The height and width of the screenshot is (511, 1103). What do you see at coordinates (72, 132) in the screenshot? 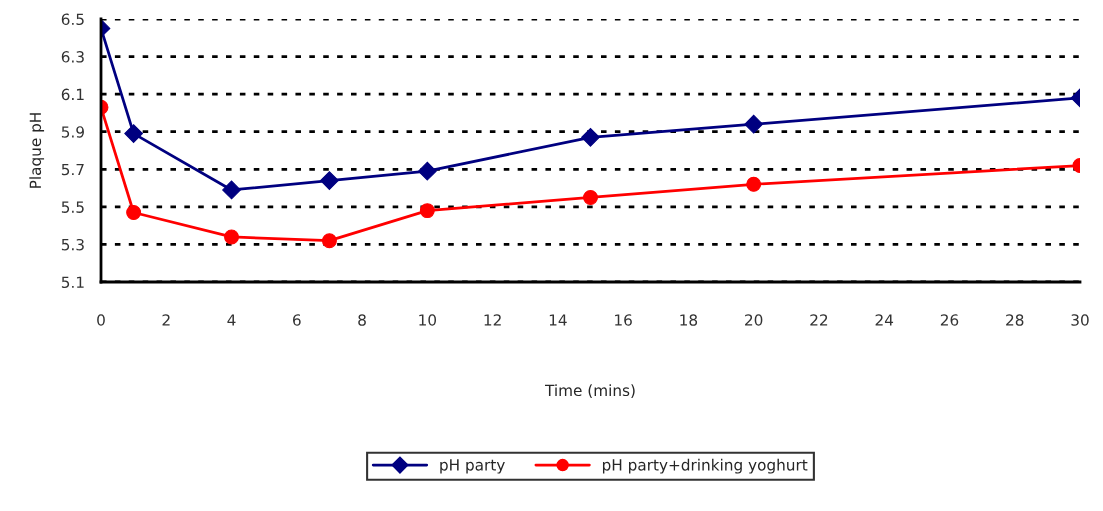
I see `y-tick-label: 5.9` at bounding box center [72, 132].